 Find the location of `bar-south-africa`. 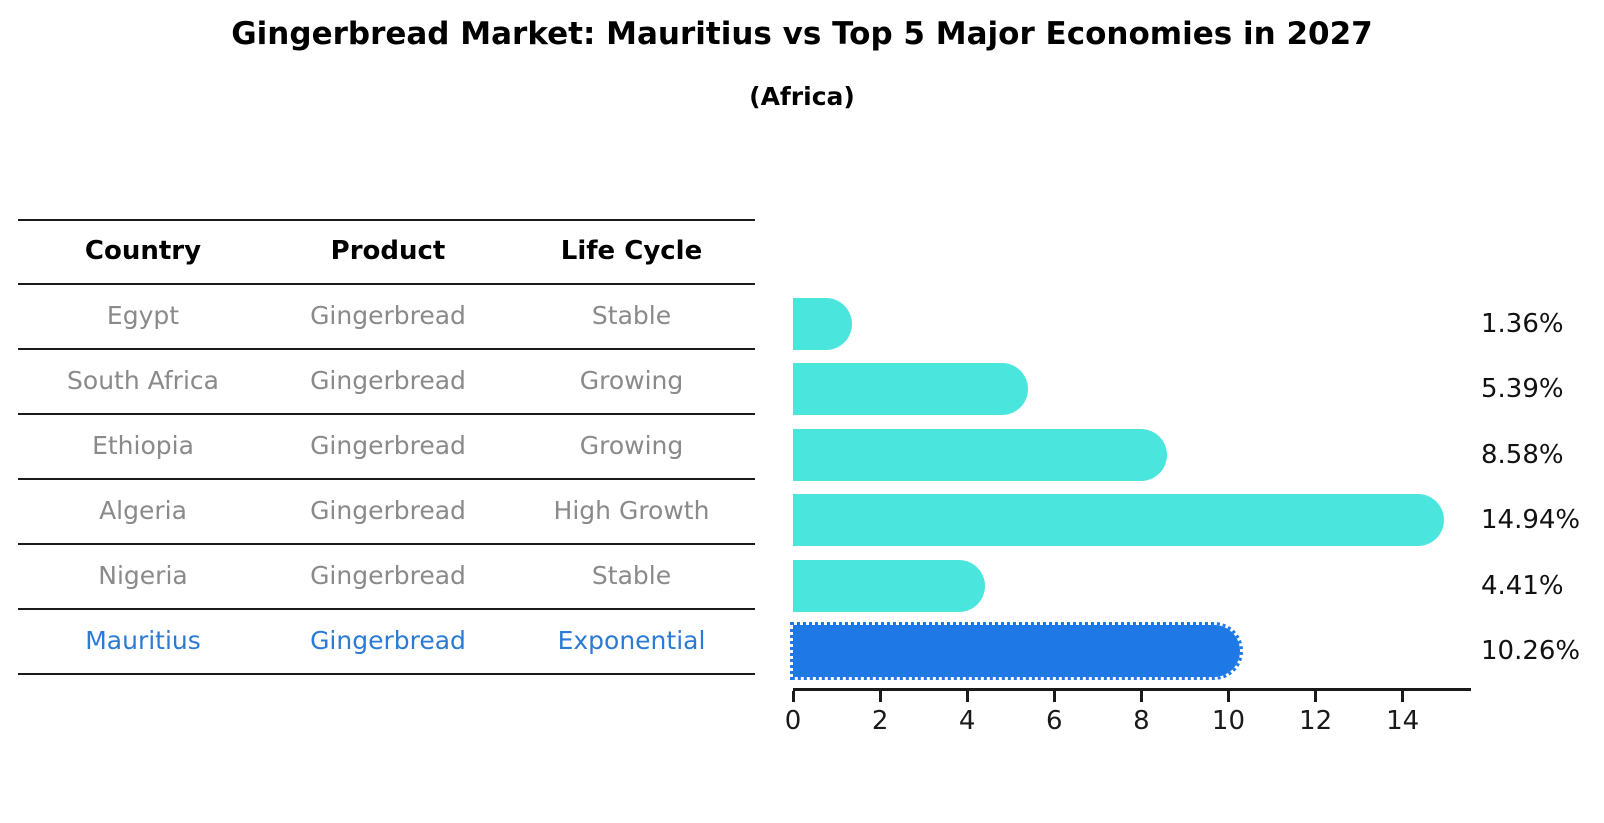

bar-south-africa is located at coordinates (910, 389).